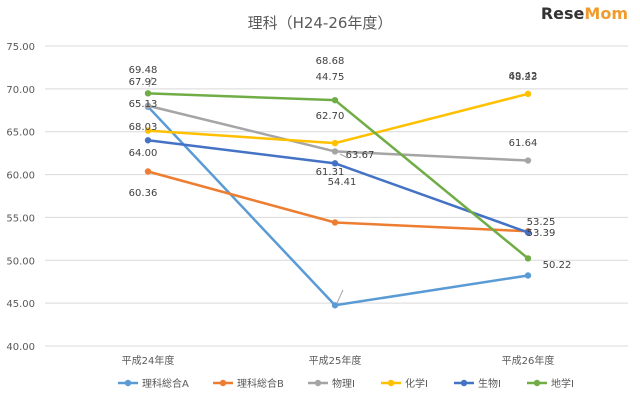 The width and height of the screenshot is (640, 404). What do you see at coordinates (143, 193) in the screenshot?
I see `data-label: 60.36` at bounding box center [143, 193].